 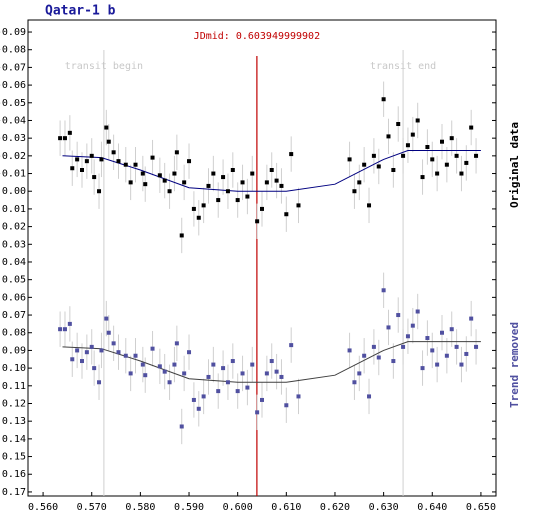 What do you see at coordinates (13, 120) in the screenshot?
I see `y-tick-label: -0.04` at bounding box center [13, 120].